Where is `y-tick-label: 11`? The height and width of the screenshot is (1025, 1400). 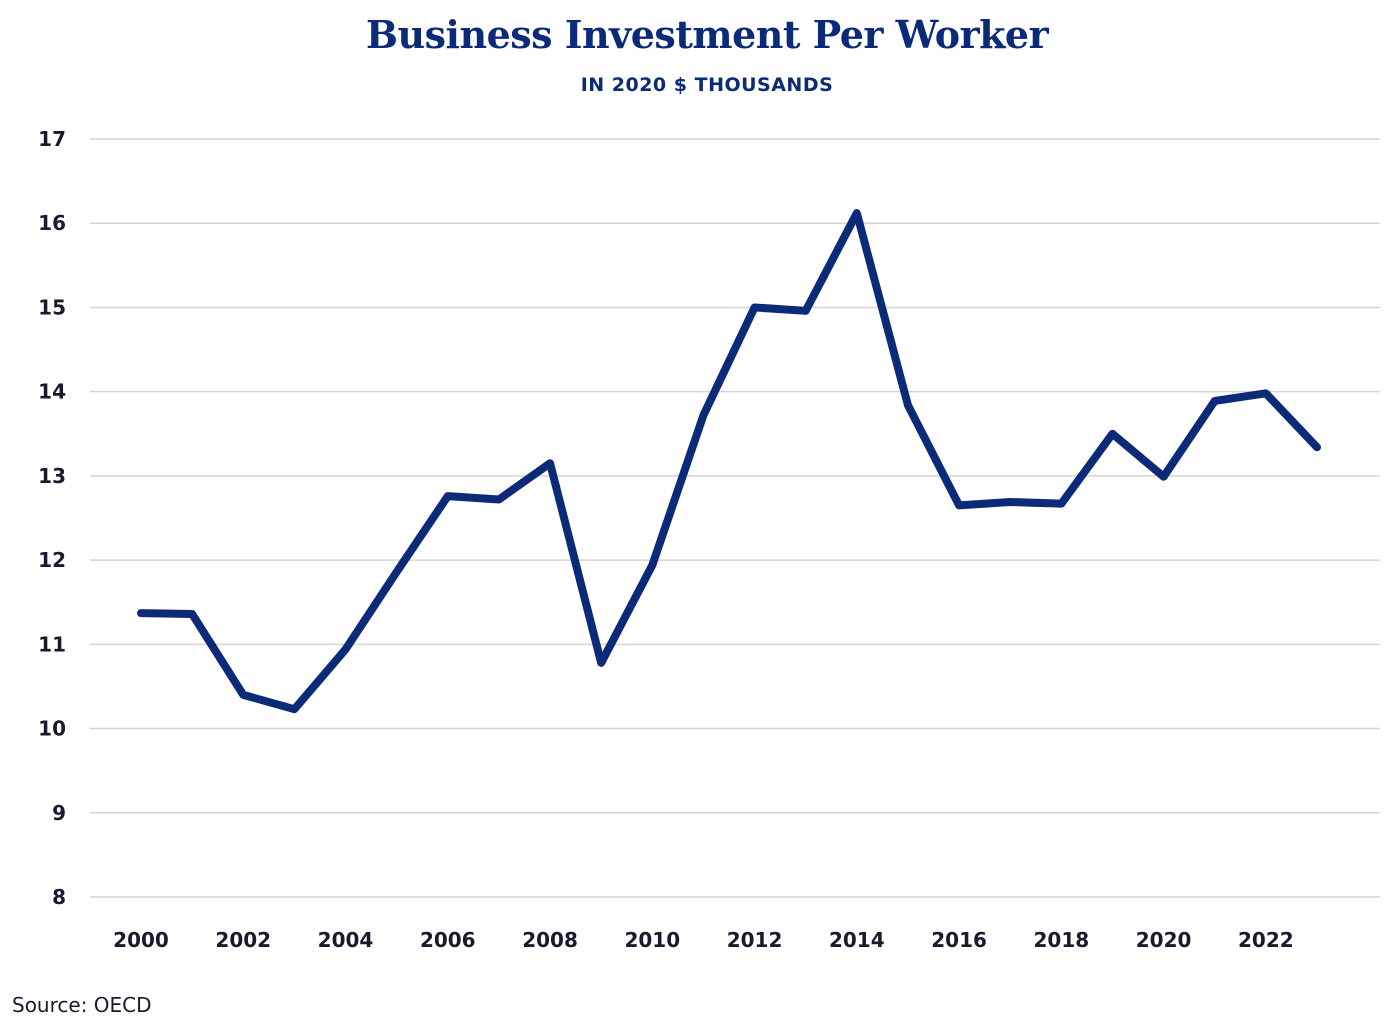
y-tick-label: 11 is located at coordinates (52, 644).